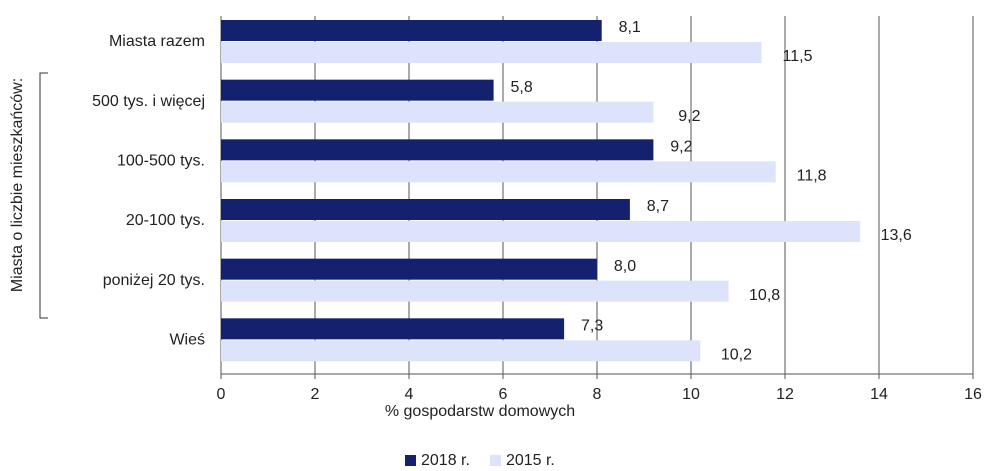  I want to click on x-tick-label: 2, so click(315, 394).